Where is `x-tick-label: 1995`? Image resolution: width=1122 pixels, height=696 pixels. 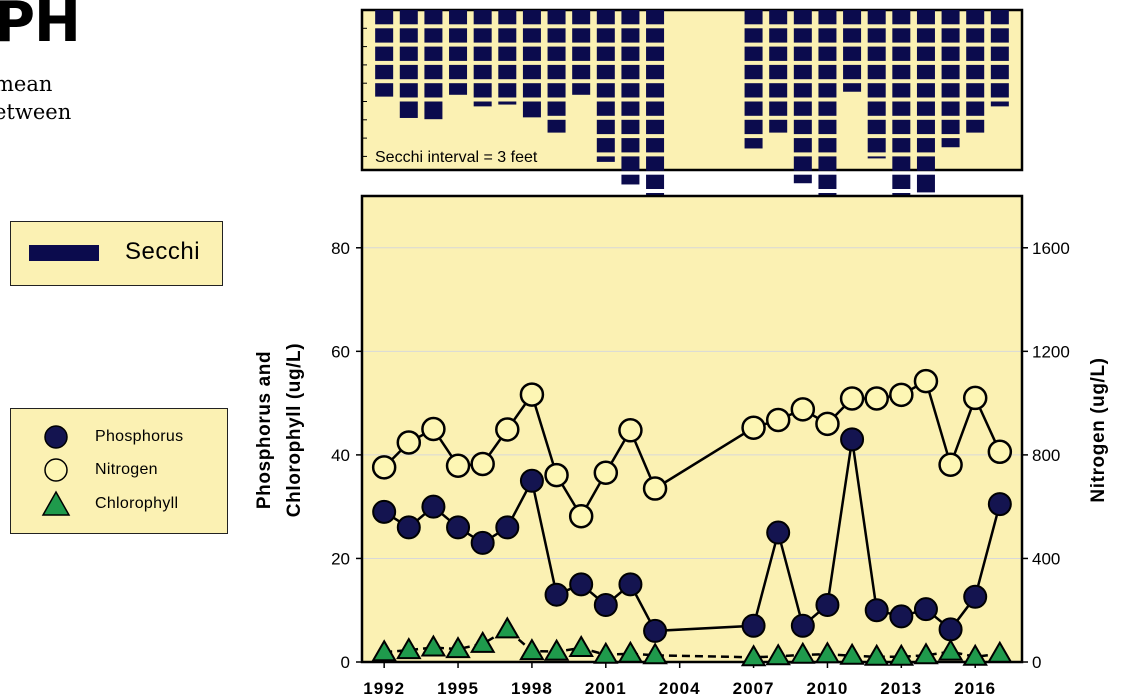 x-tick-label: 1995 is located at coordinates (458, 687).